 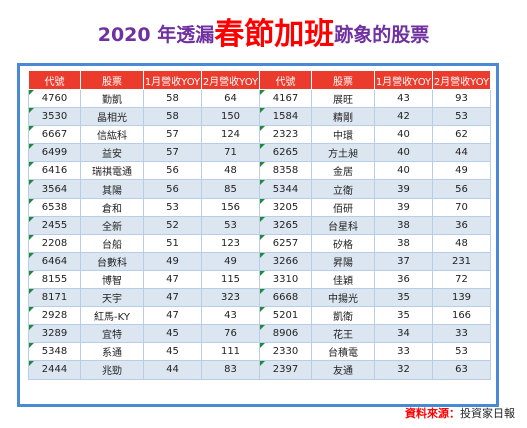 I want to click on stock-code: 2455, so click(x=54, y=225).